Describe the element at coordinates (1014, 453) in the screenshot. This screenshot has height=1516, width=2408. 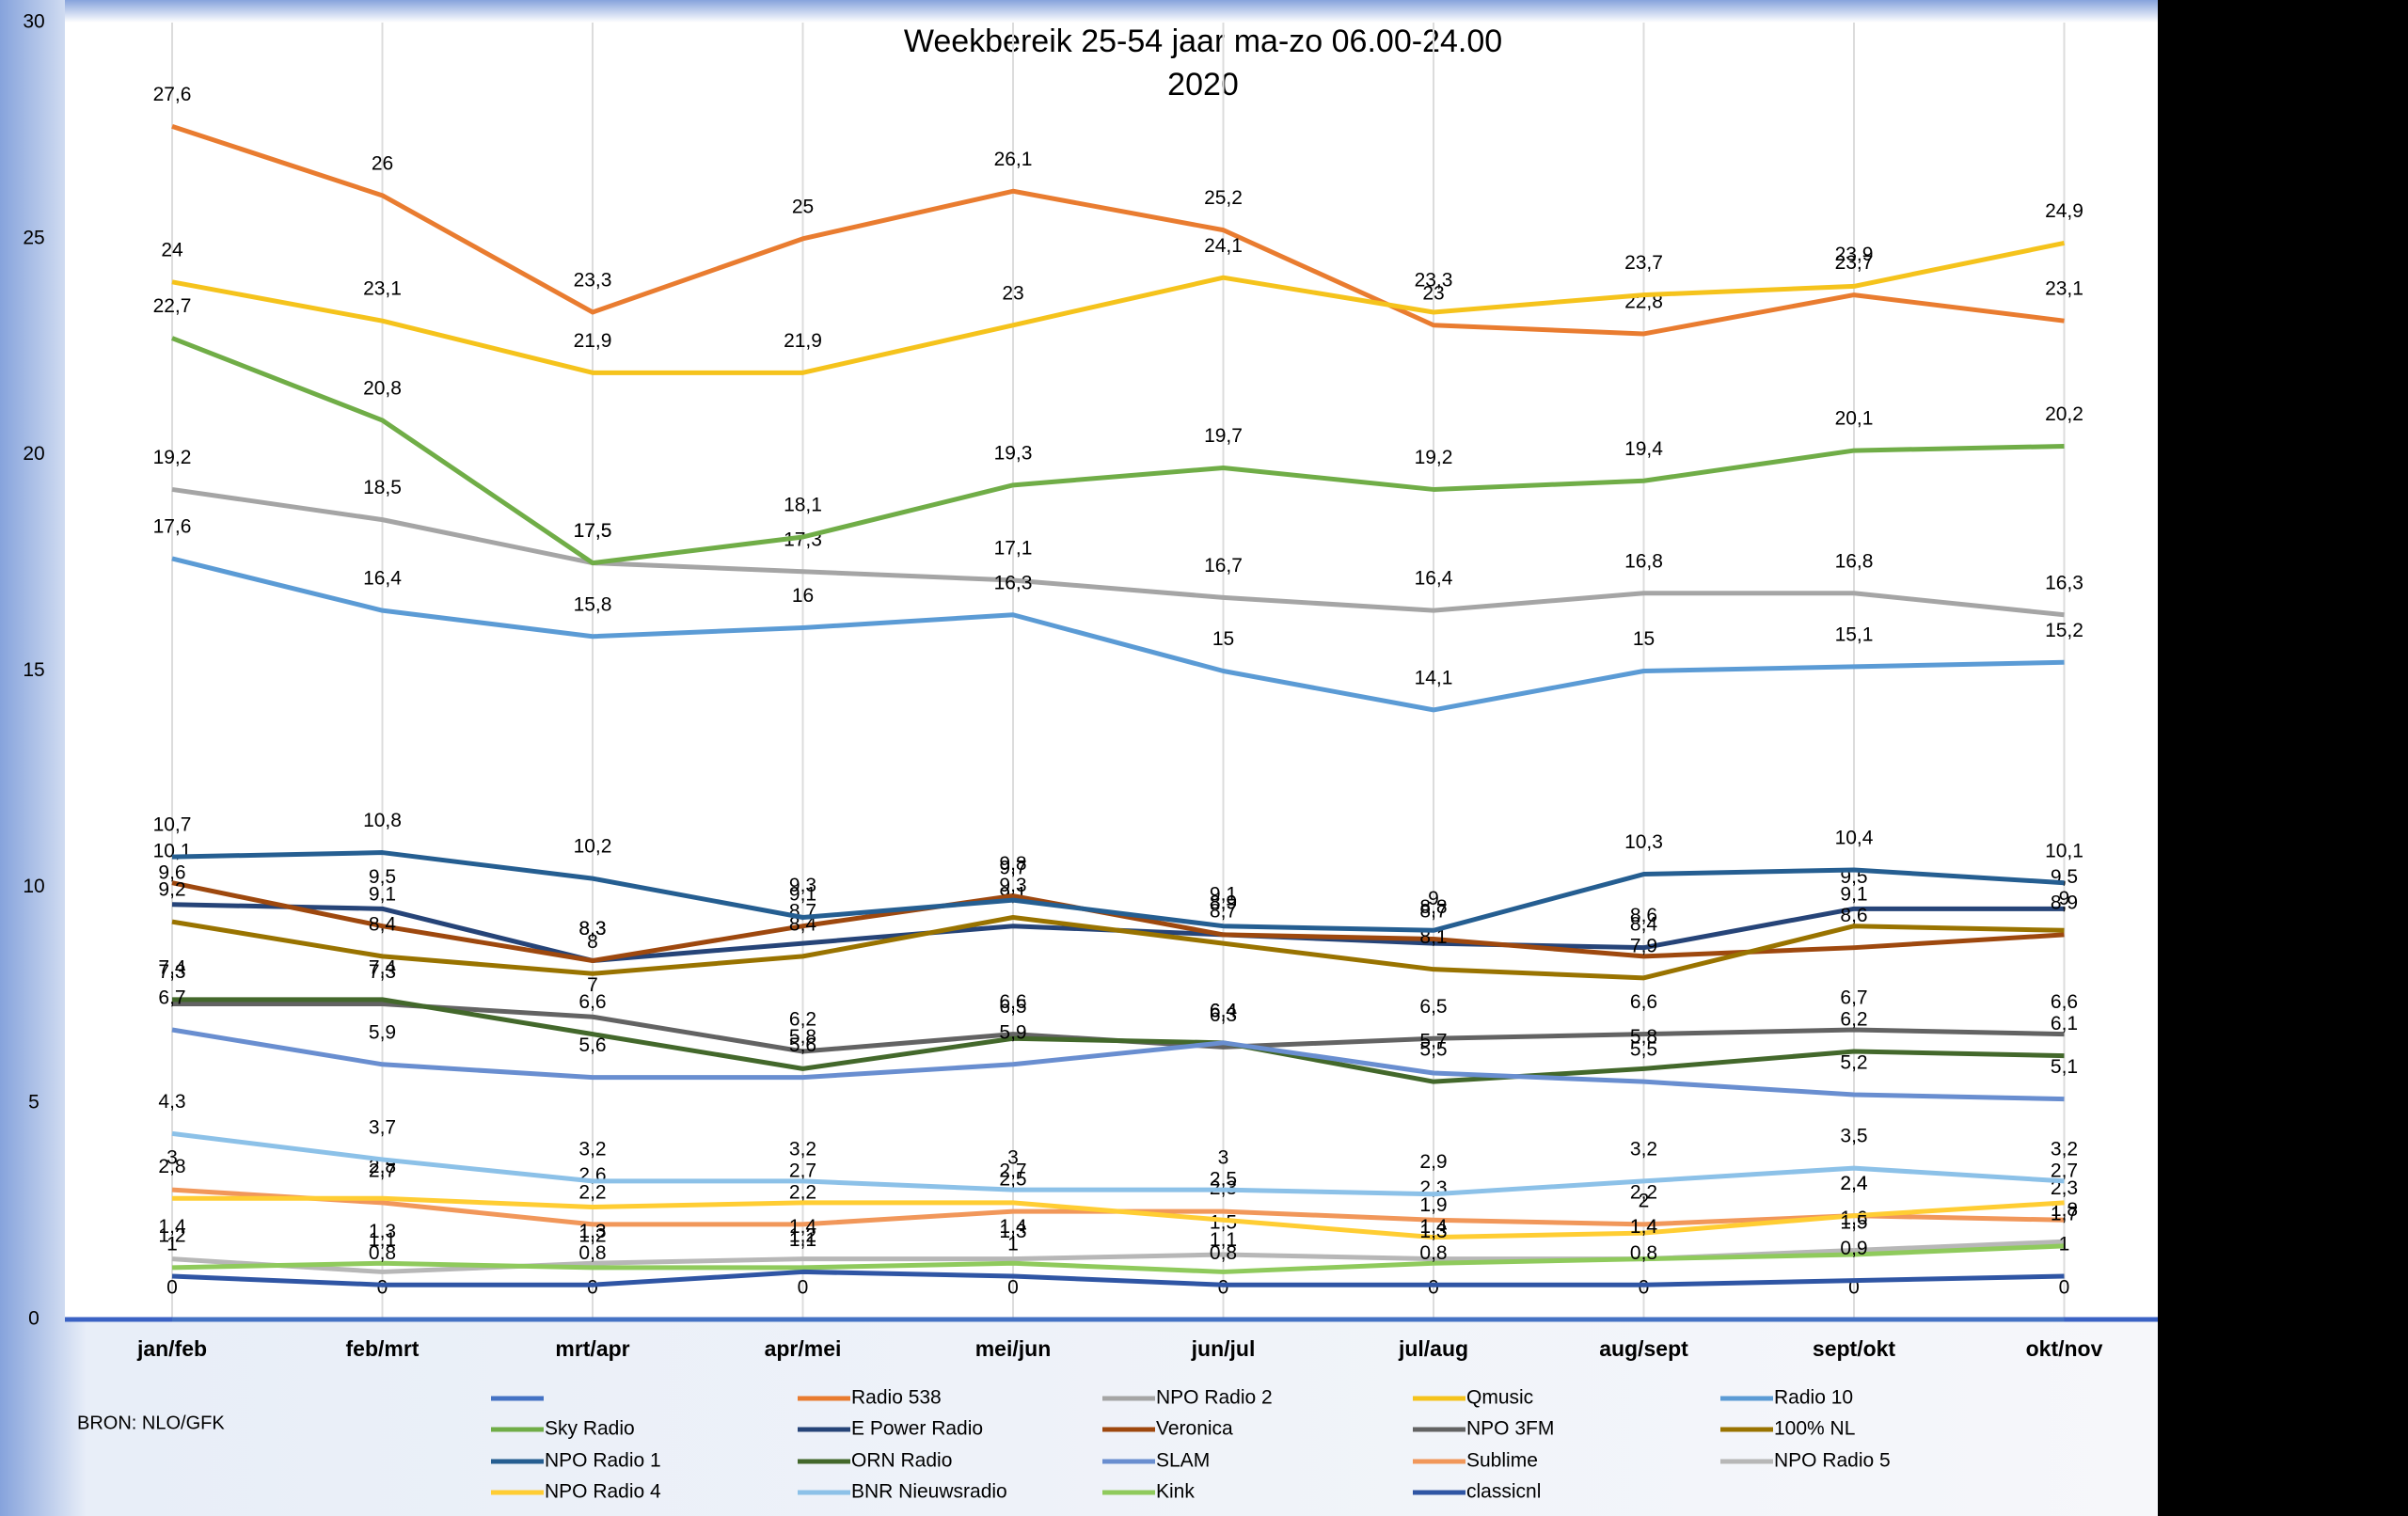
I see `data-label: 19,3` at that location.